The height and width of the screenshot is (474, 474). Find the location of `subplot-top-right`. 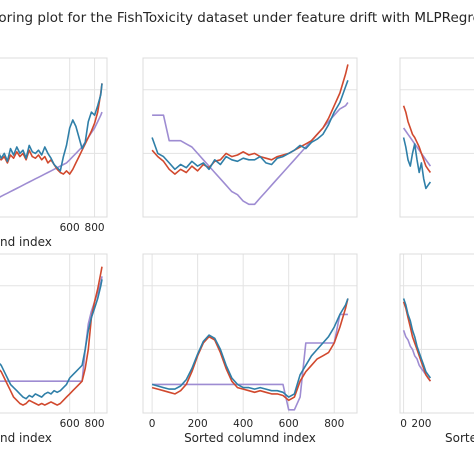

subplot-top-right is located at coordinates (436, 137).